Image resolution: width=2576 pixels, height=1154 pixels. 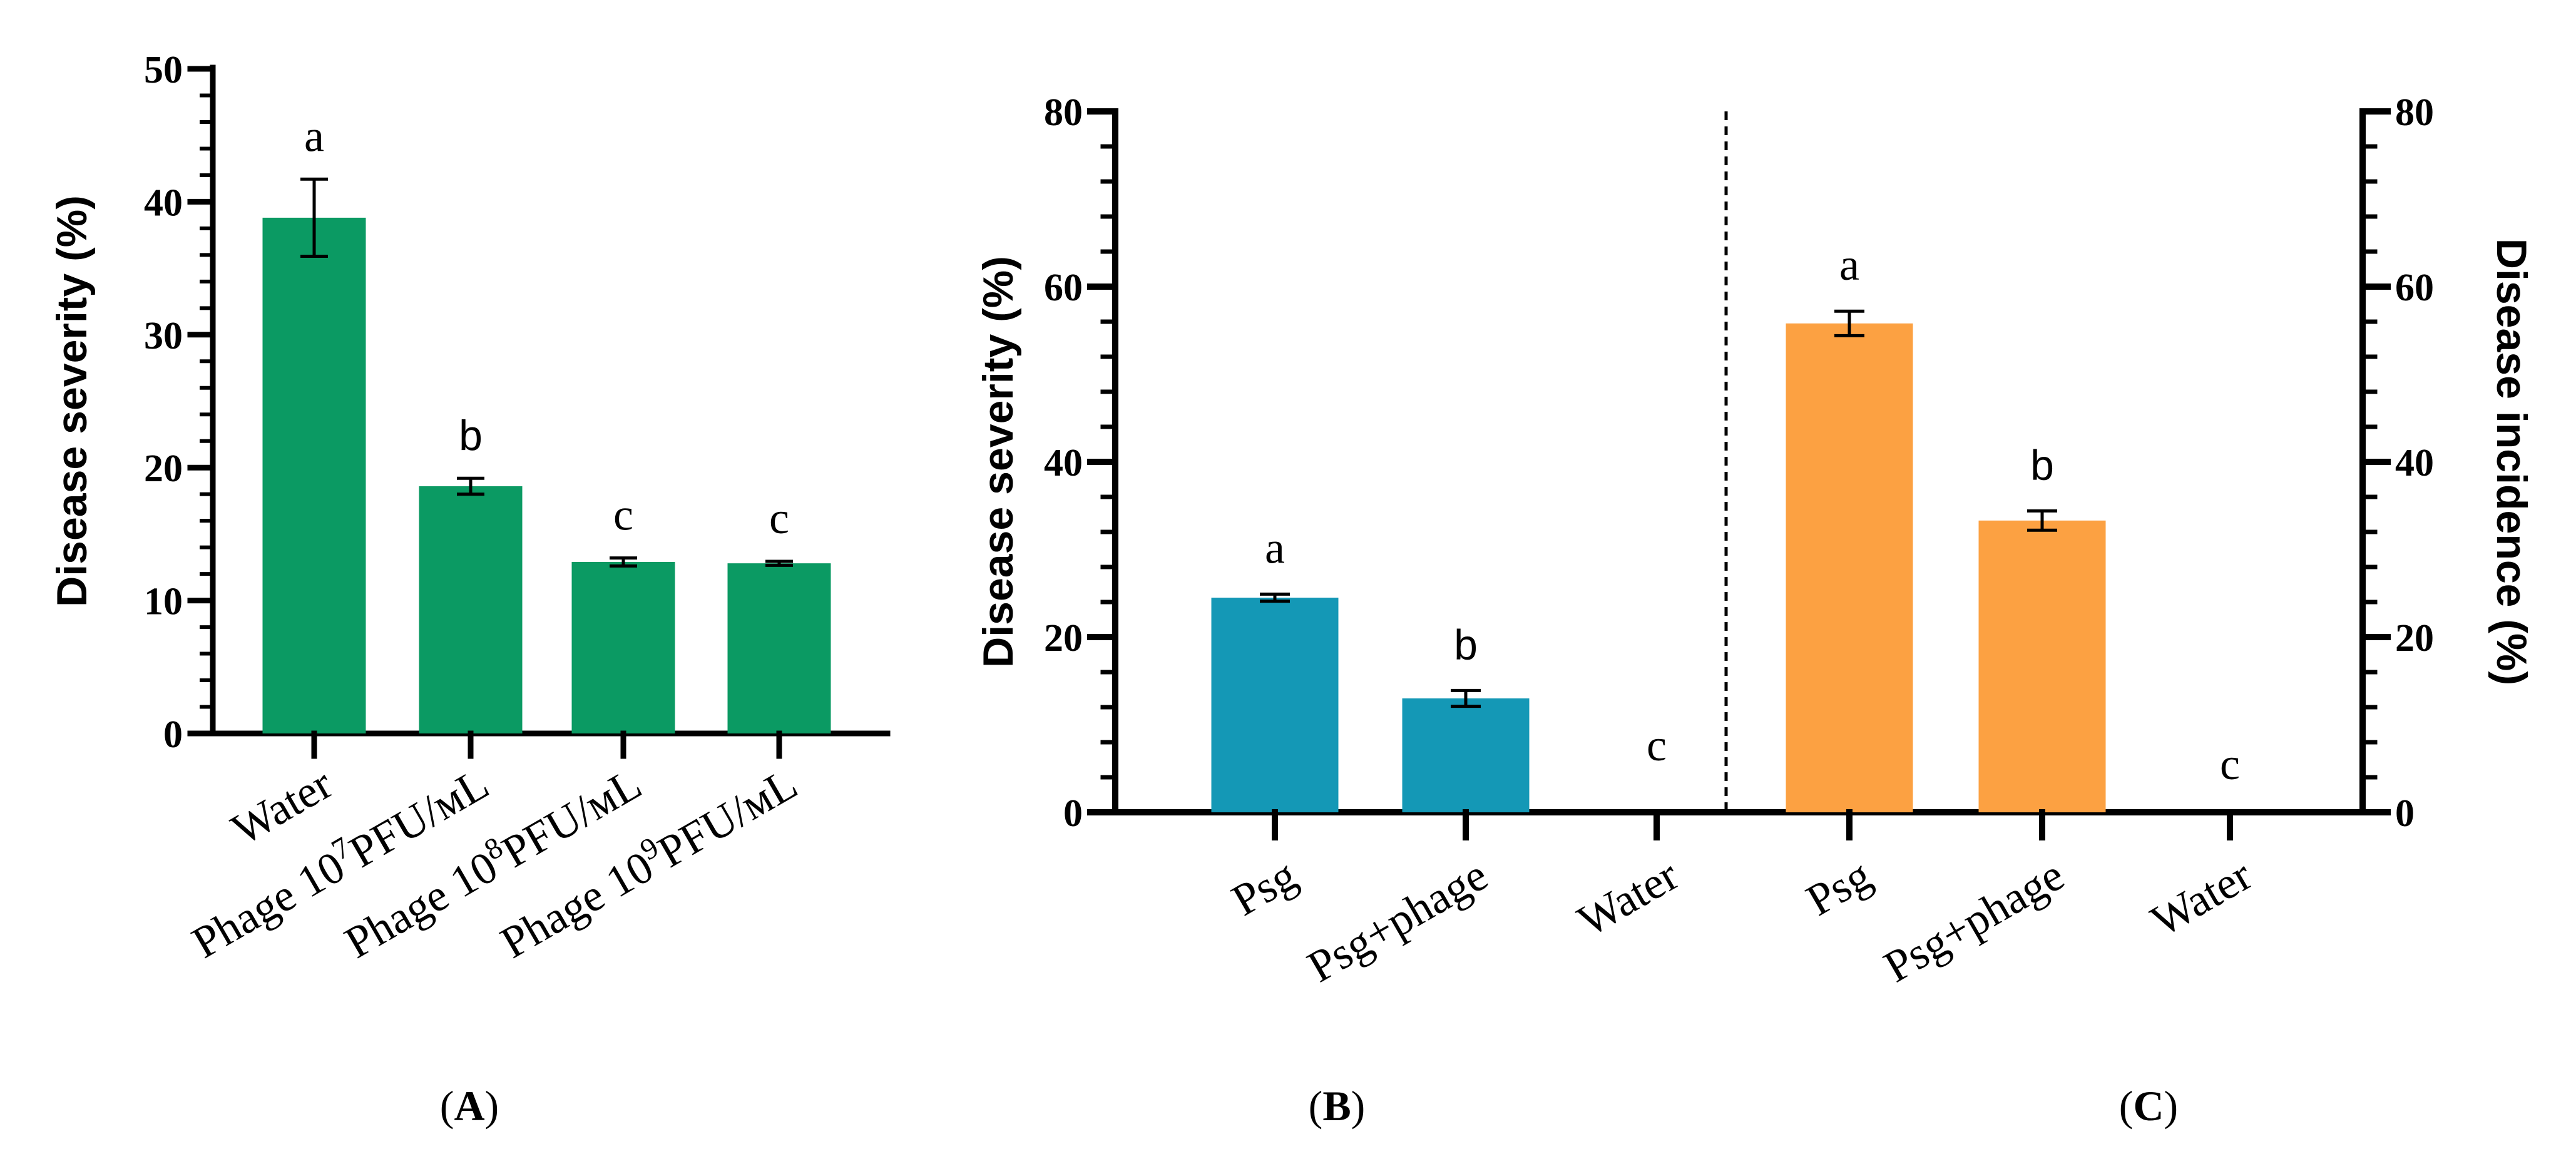 What do you see at coordinates (998, 462) in the screenshot?
I see `y-axis-label-b: Disease severity (%)` at bounding box center [998, 462].